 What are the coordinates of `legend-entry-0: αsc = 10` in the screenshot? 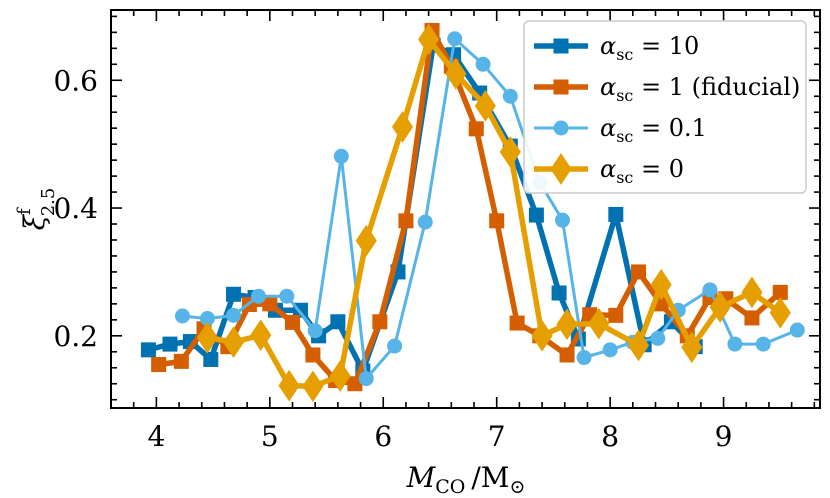 It's located at (616, 48).